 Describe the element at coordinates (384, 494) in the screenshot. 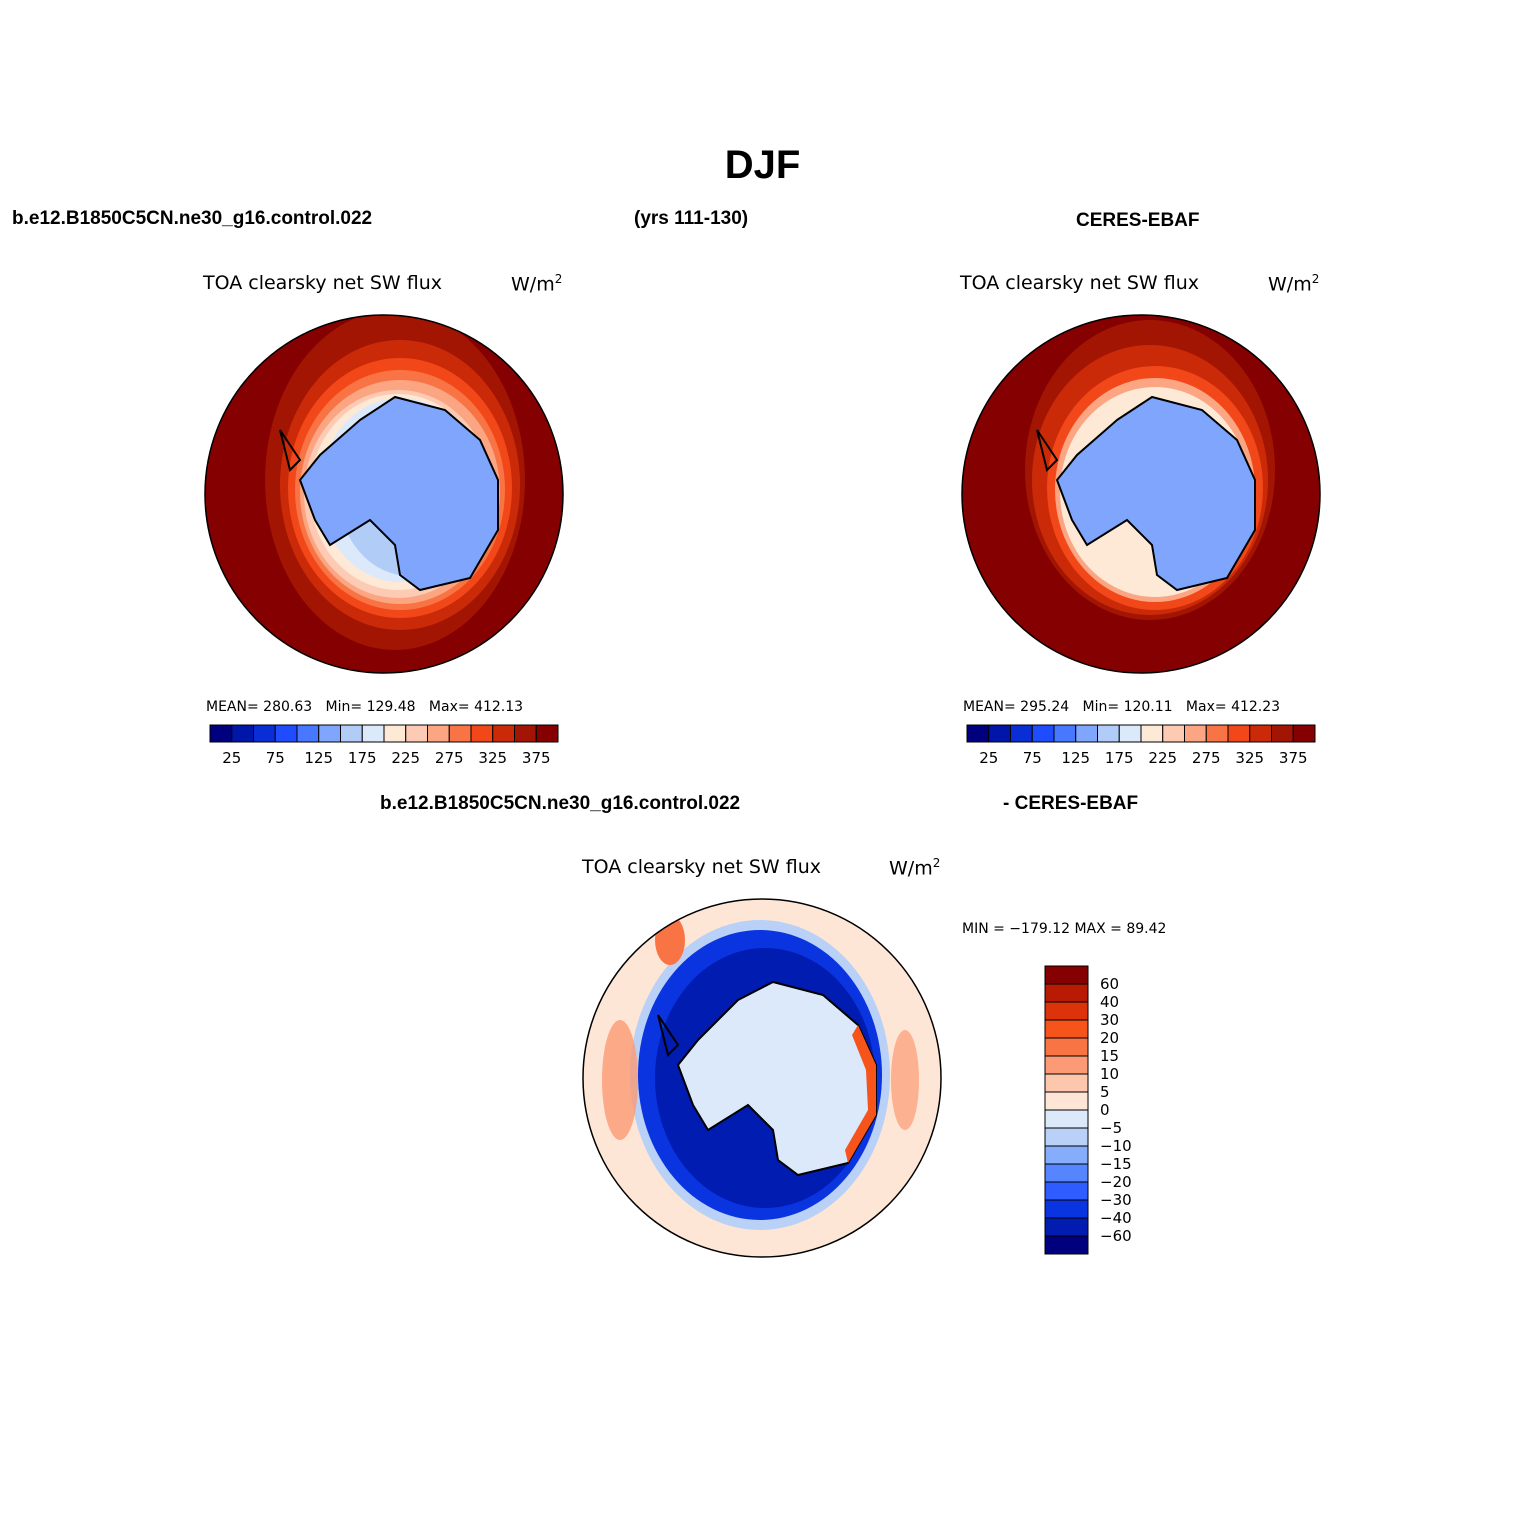

I see `model-polar-map` at that location.